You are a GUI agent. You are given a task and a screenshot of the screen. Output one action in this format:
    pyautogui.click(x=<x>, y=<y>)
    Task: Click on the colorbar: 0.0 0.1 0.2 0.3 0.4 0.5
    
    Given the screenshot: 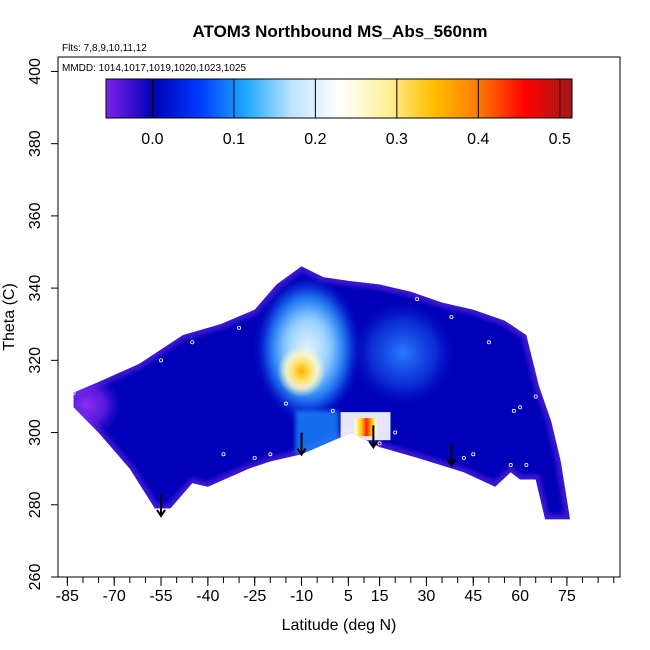 What is the action you would take?
    pyautogui.click(x=339, y=113)
    